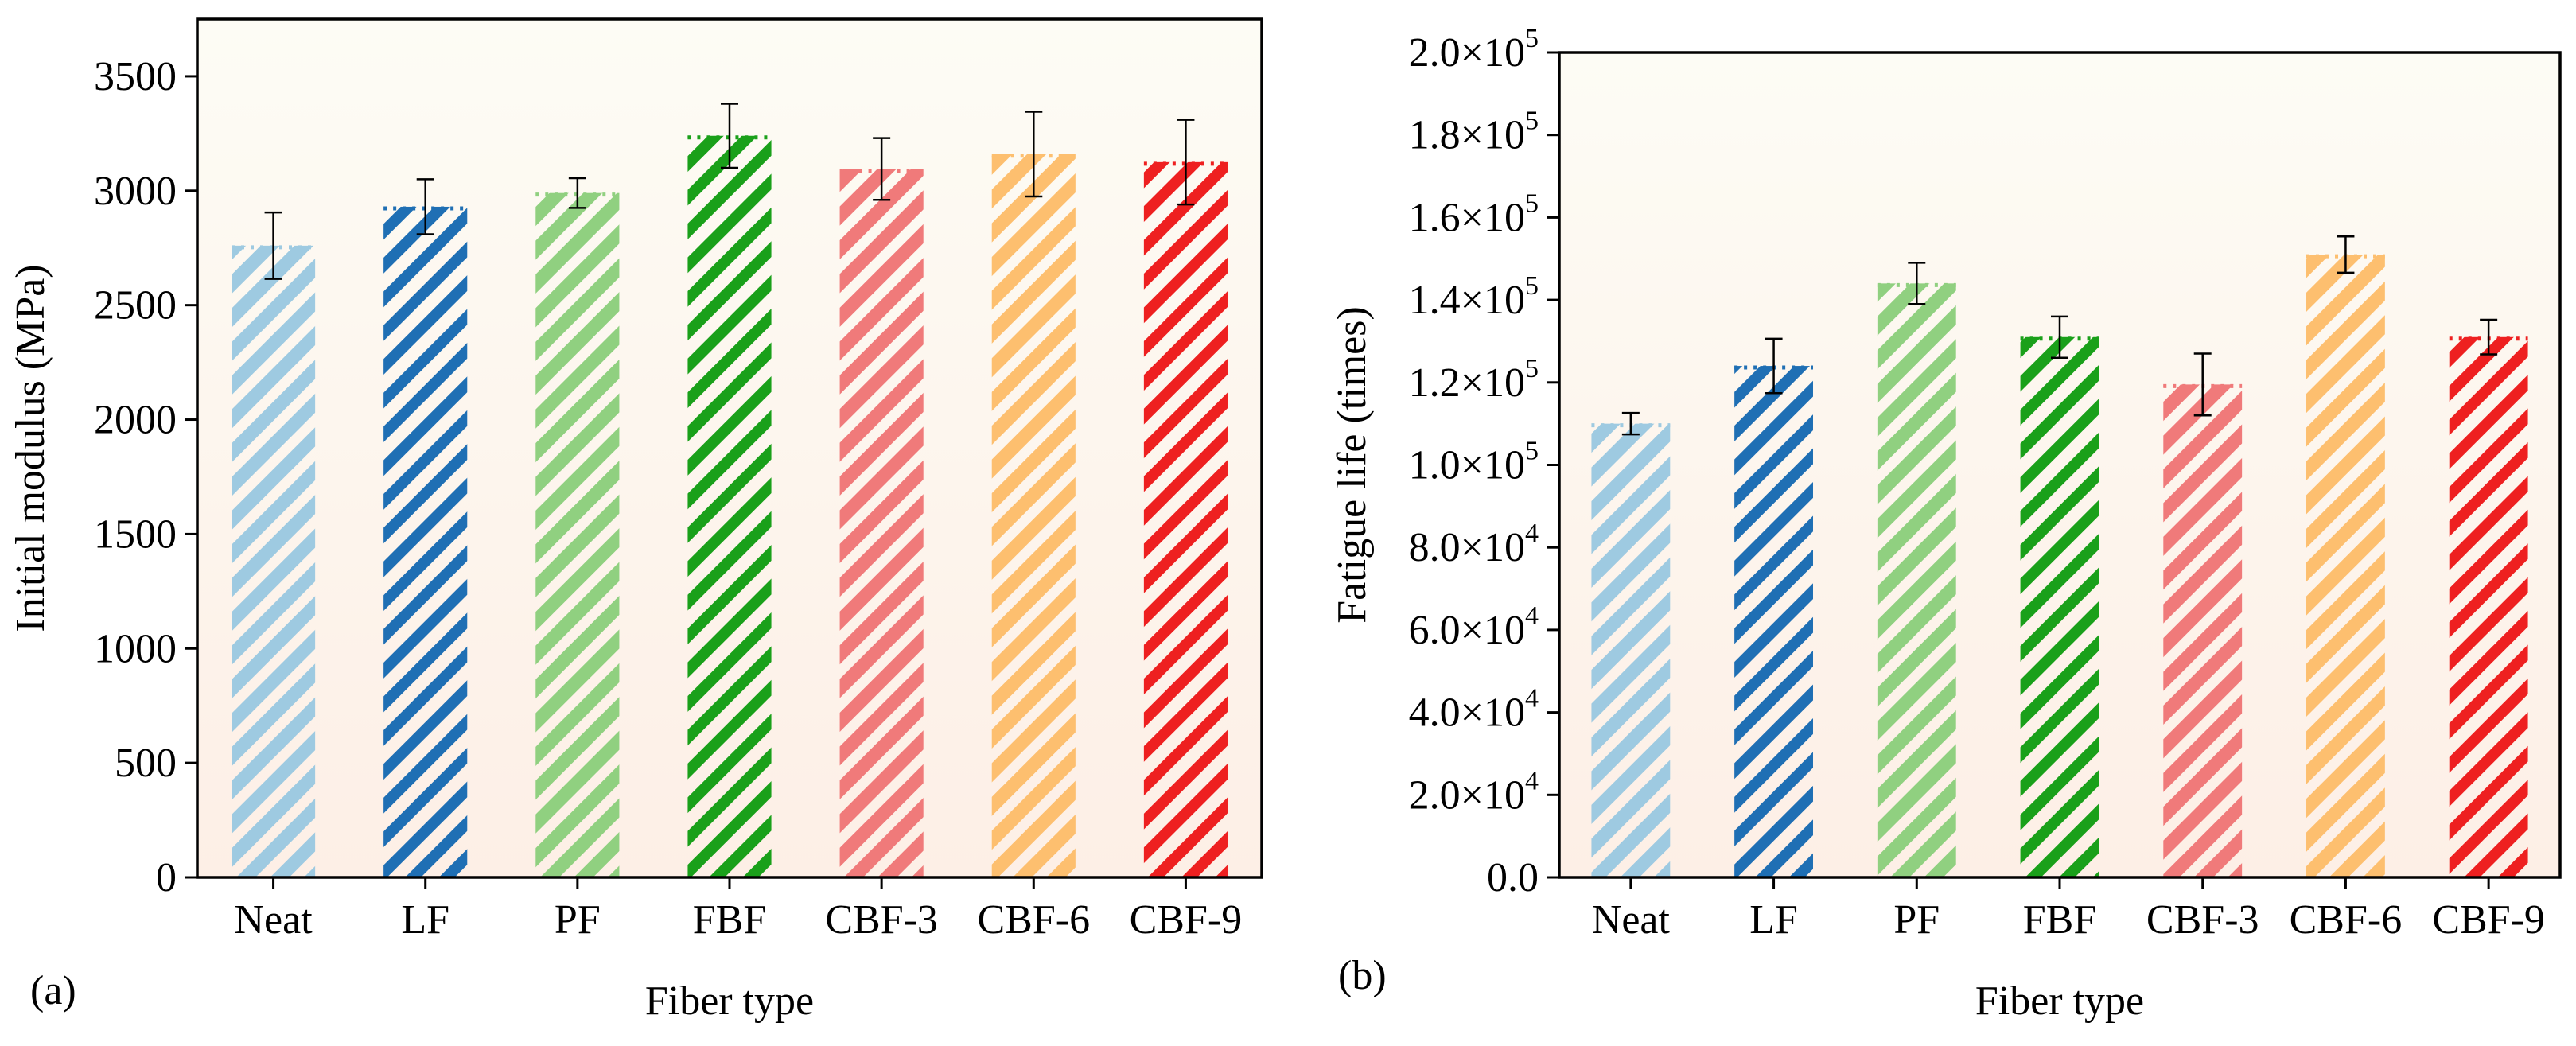 The height and width of the screenshot is (1046, 2576). I want to click on y-tick-label: 6.0×10⁴, so click(1474, 627).